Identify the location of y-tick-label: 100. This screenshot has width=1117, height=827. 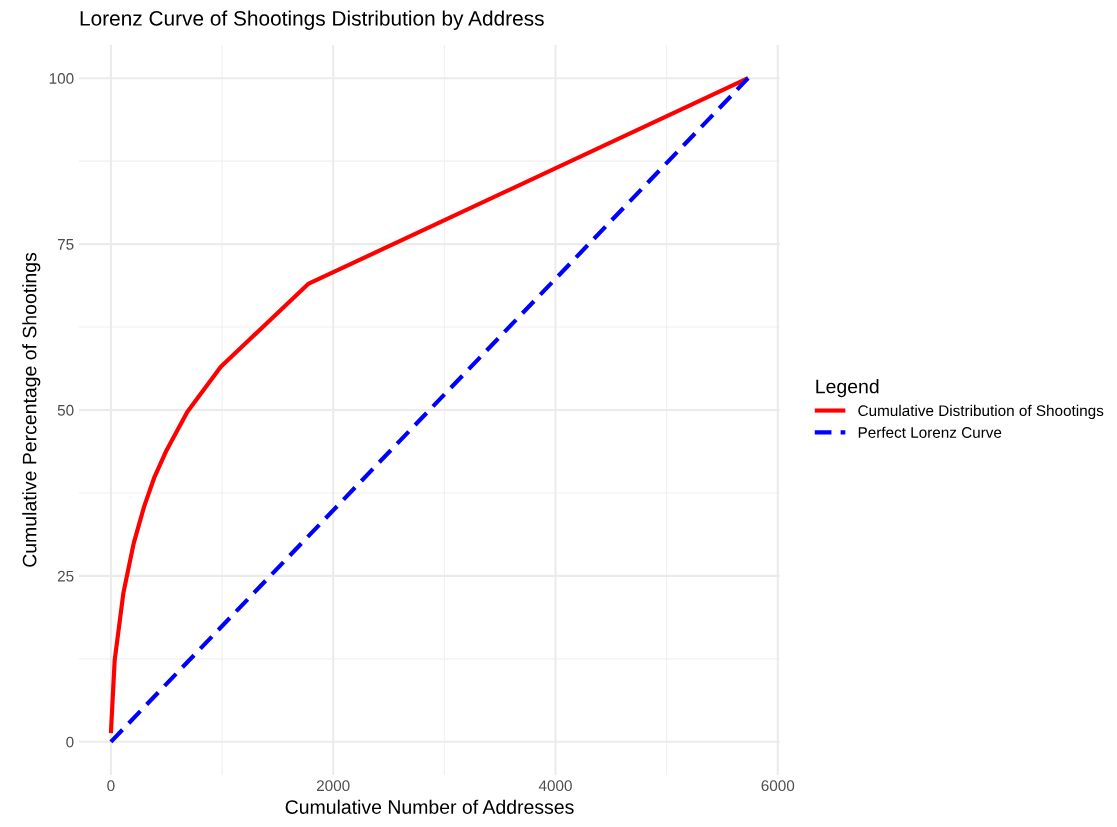
(61, 78).